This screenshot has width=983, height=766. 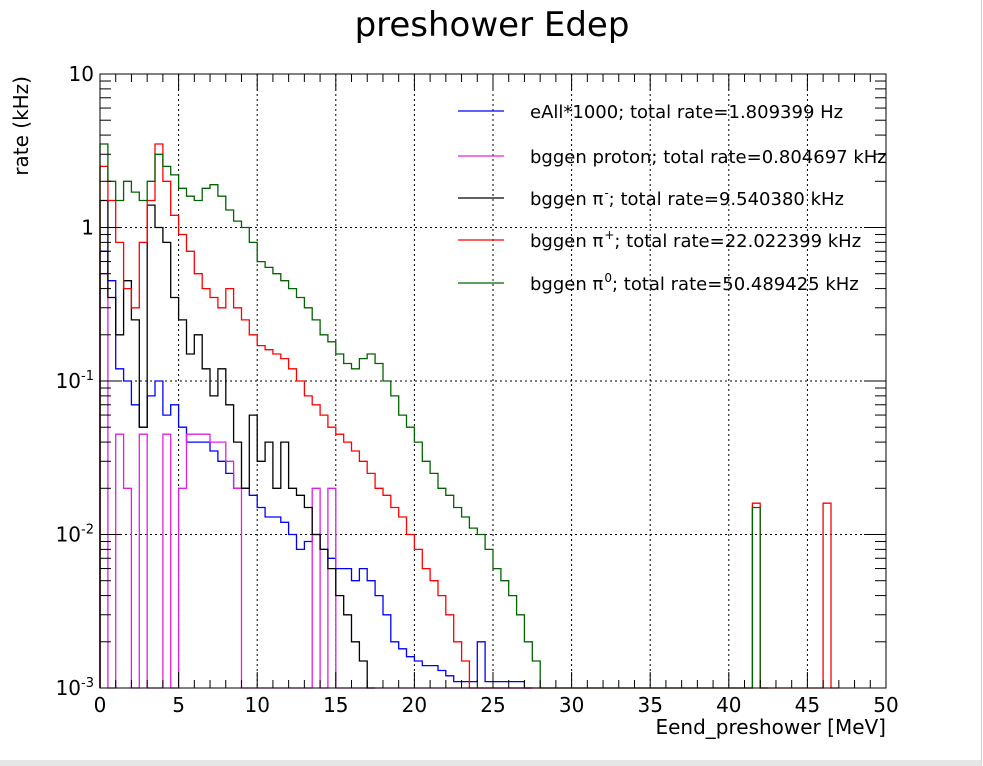 What do you see at coordinates (335, 705) in the screenshot?
I see `x-tick-label: 15` at bounding box center [335, 705].